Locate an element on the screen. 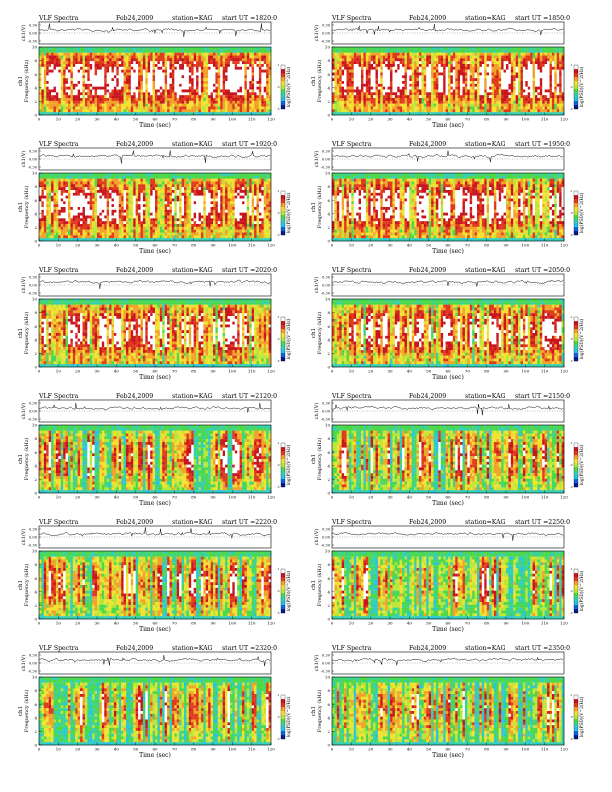  colorbar-swatch is located at coordinates (576, 87).